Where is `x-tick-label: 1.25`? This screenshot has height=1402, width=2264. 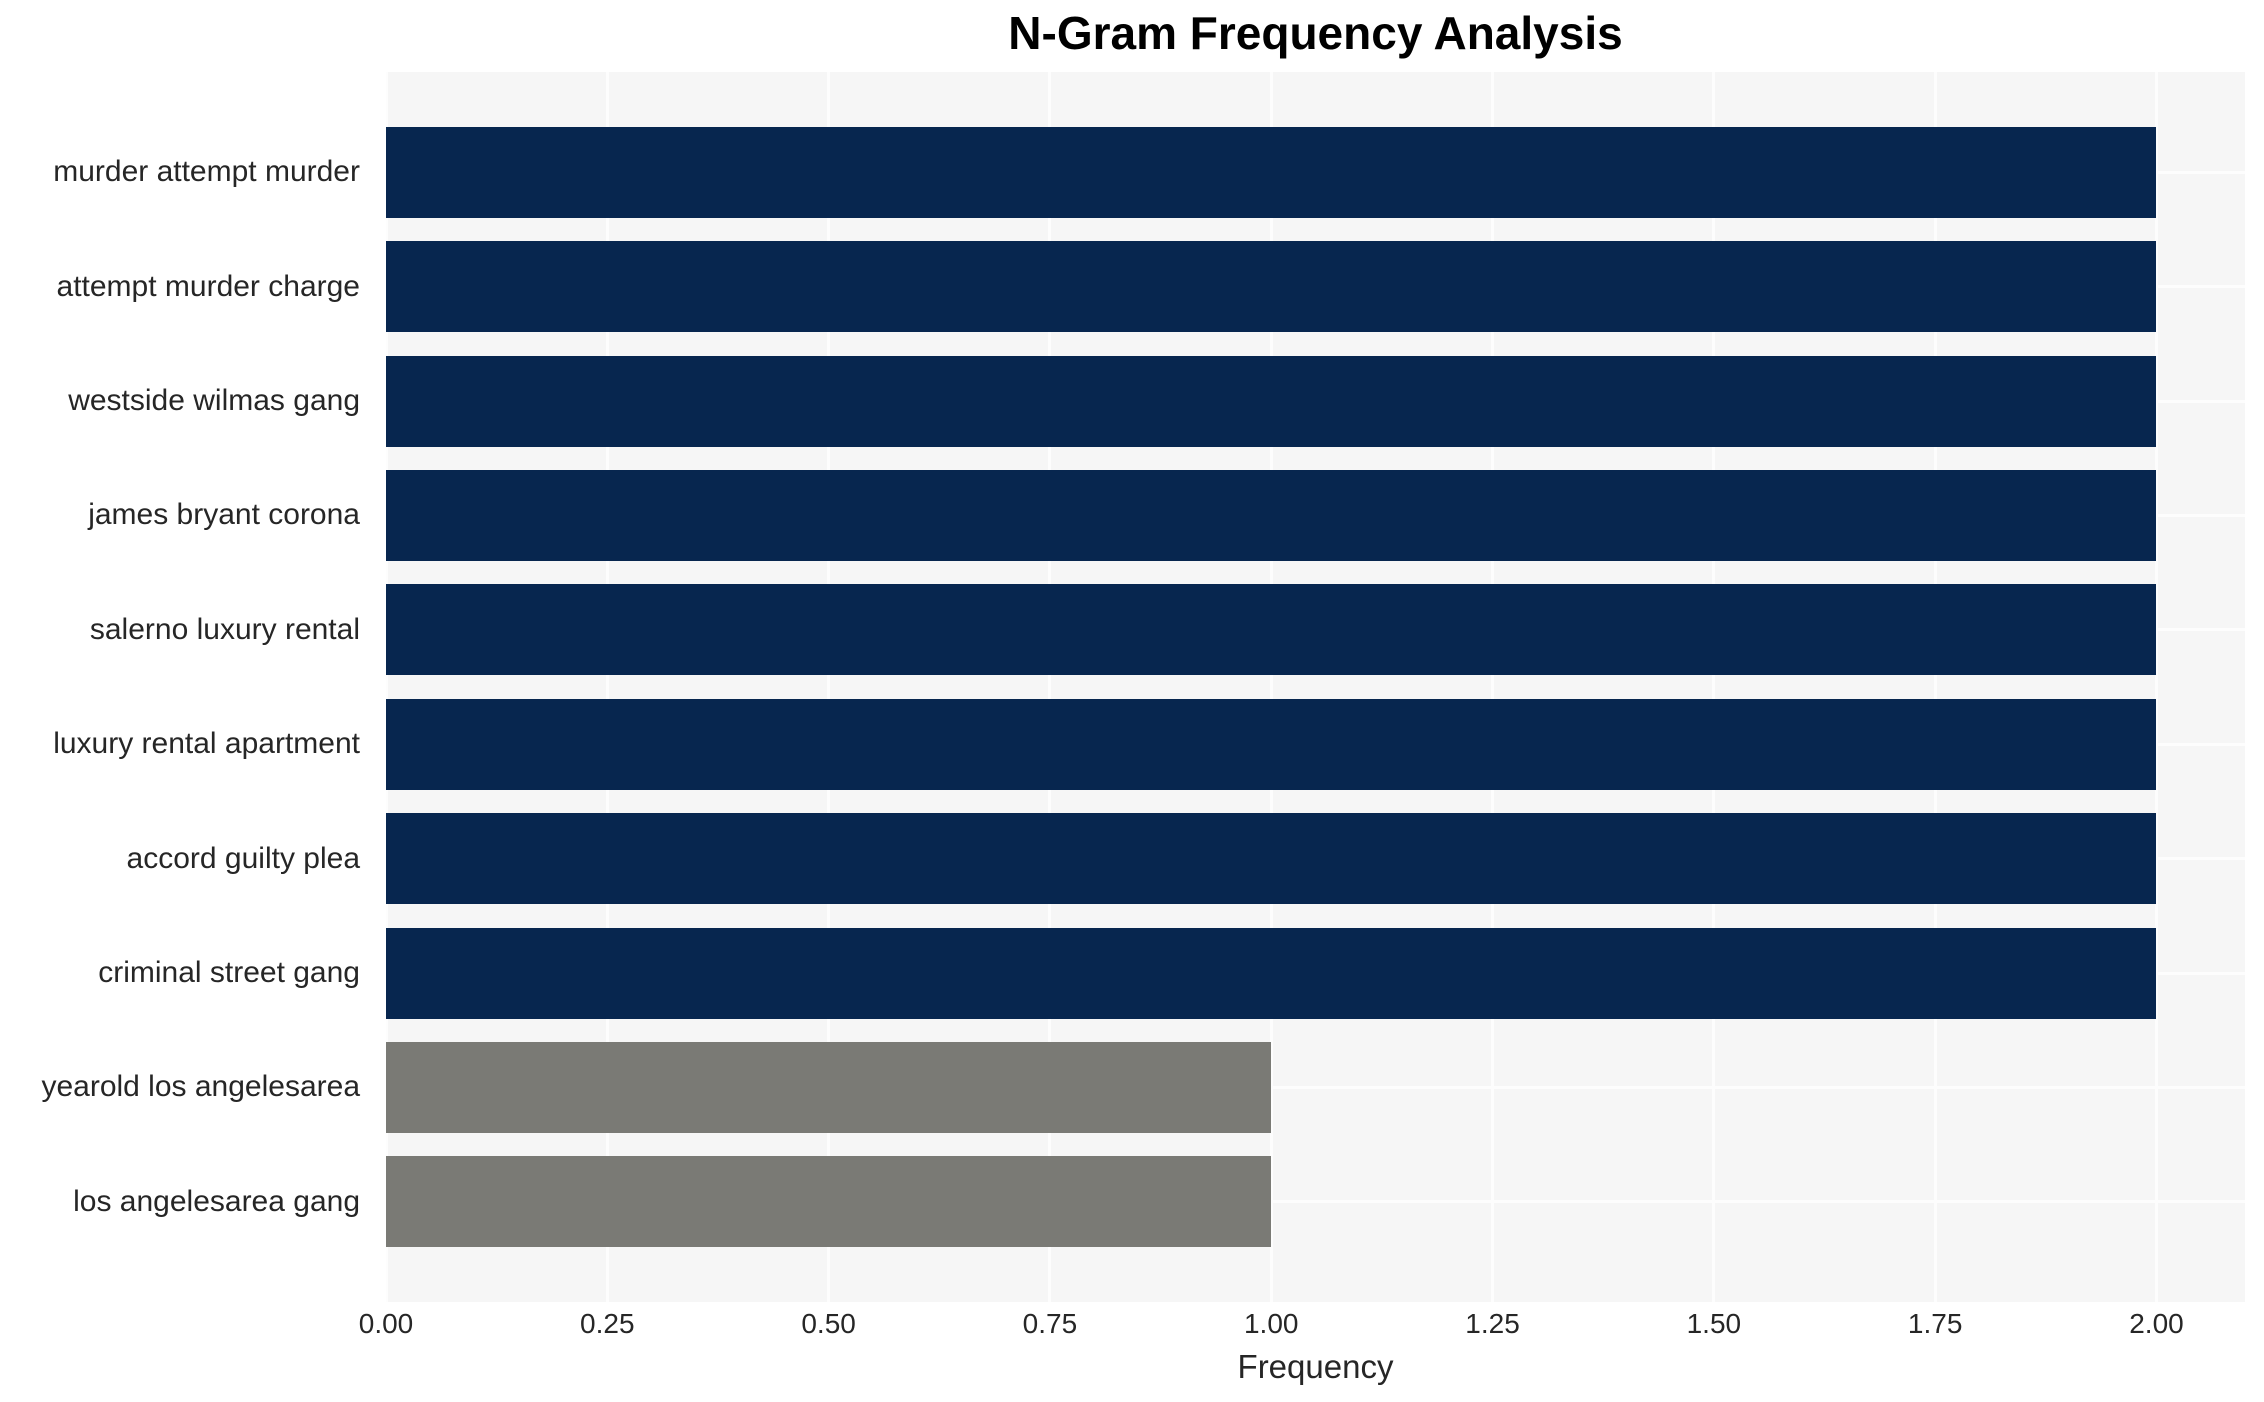
x-tick-label: 1.25 is located at coordinates (1492, 1323).